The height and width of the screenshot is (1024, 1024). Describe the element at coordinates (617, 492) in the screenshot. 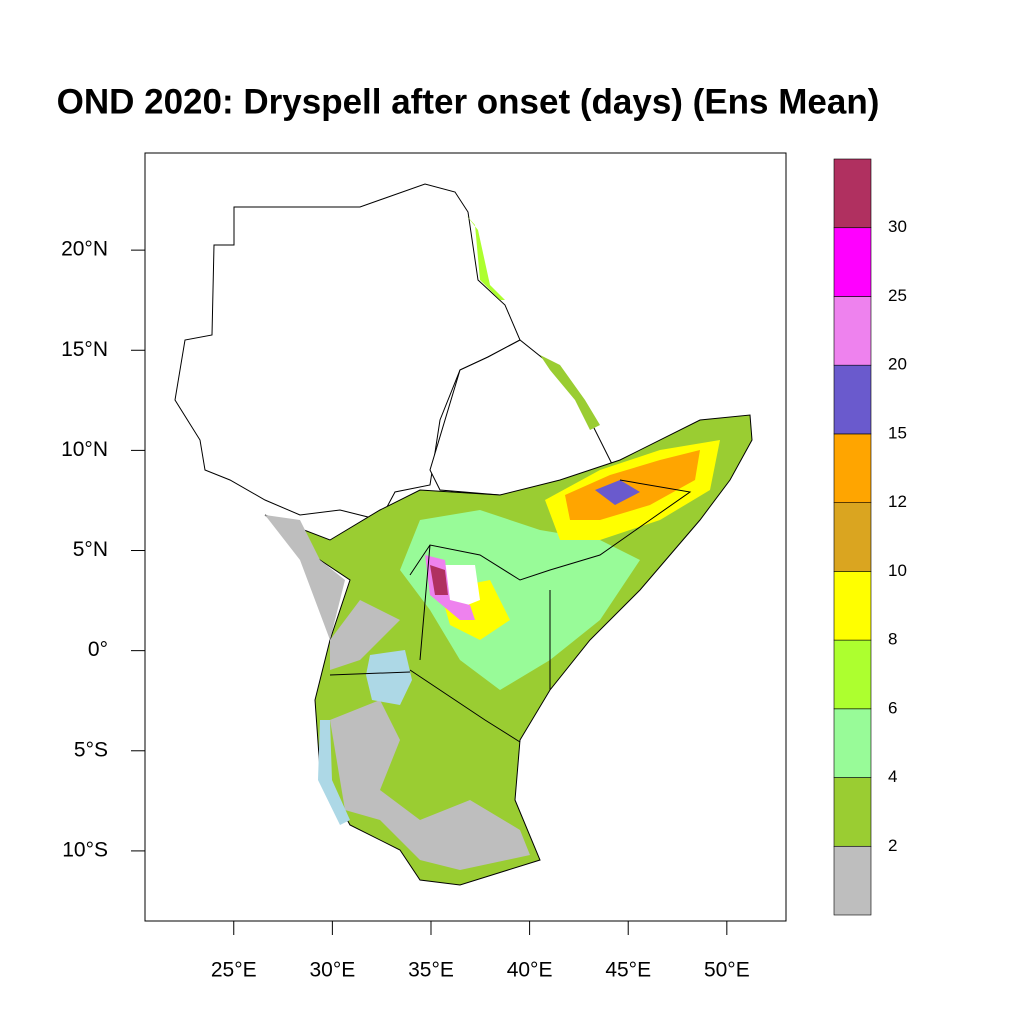

I see `land-purple` at that location.